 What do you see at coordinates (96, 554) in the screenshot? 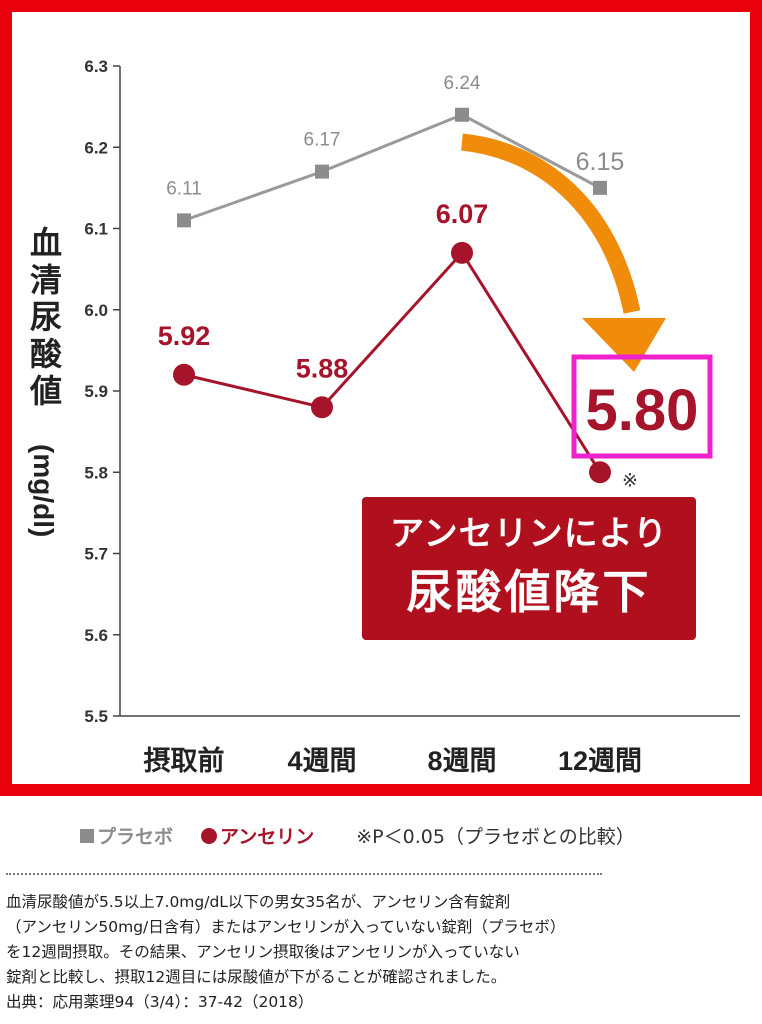
I see `y-tick-label: 5.7` at bounding box center [96, 554].